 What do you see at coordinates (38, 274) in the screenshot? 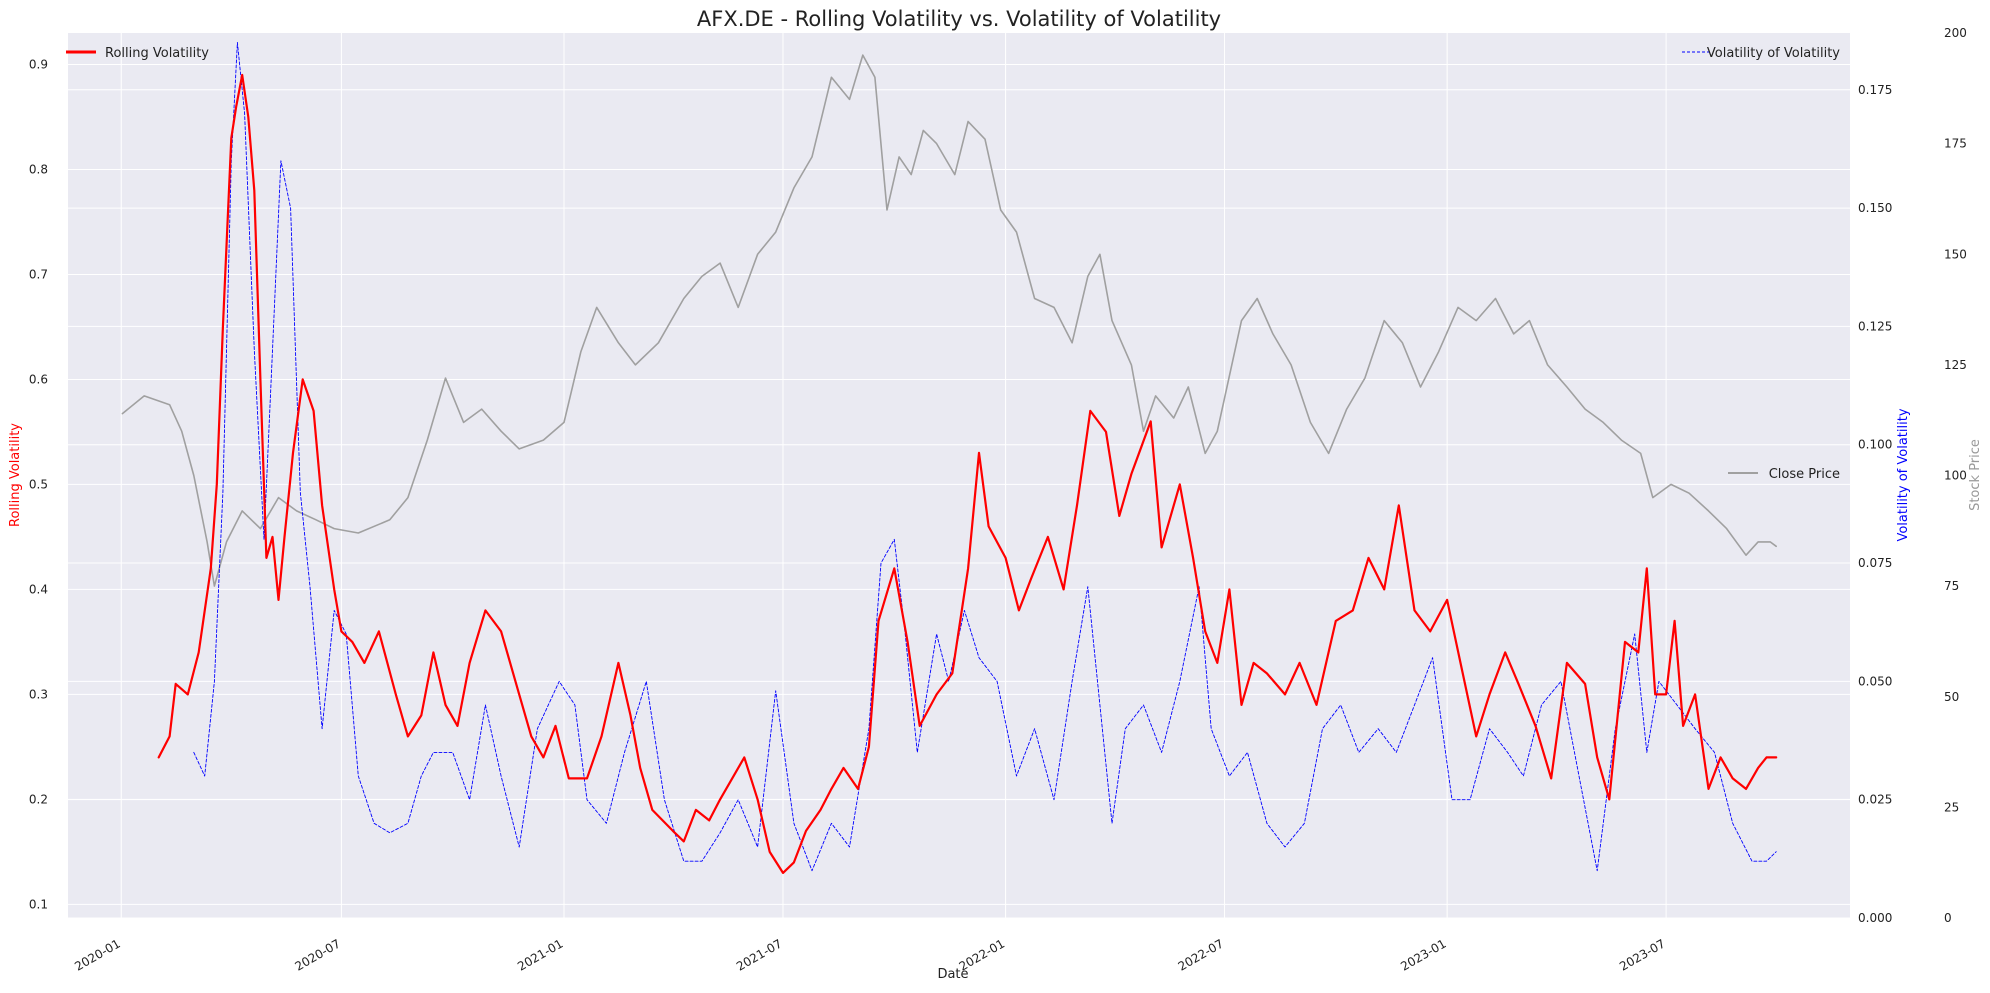
I see `y-left-tick-label: 0.7` at bounding box center [38, 274].